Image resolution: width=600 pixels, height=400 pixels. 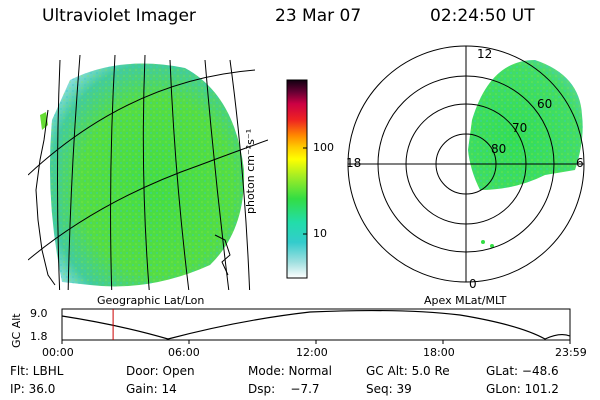 What do you see at coordinates (522, 389) in the screenshot?
I see `status-glon: GLon: 101.2` at bounding box center [522, 389].